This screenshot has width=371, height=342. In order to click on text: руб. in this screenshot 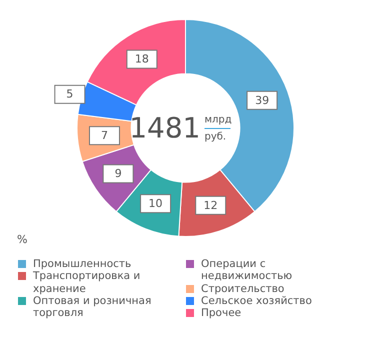, I will do `click(215, 137)`.